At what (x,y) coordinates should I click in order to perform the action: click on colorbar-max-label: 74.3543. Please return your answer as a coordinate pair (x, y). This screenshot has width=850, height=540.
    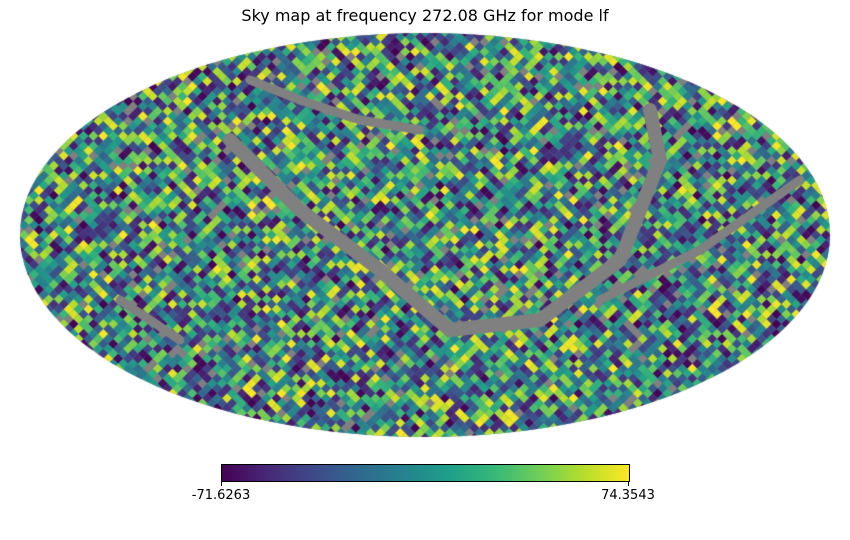
    Looking at the image, I should click on (628, 495).